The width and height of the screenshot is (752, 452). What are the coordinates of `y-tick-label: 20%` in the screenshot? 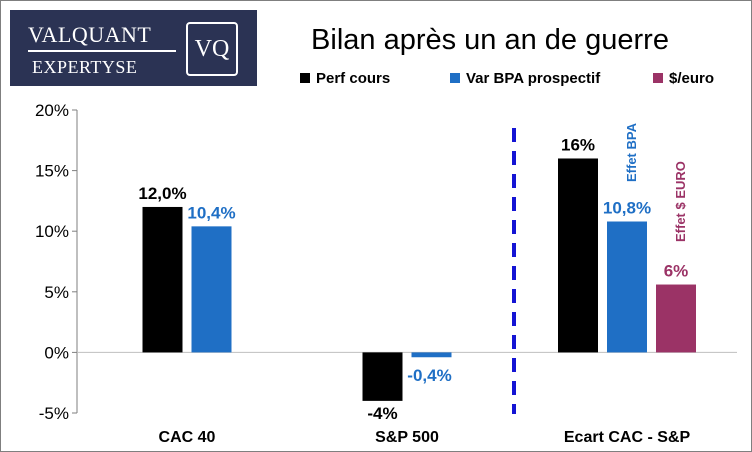 It's located at (52, 110).